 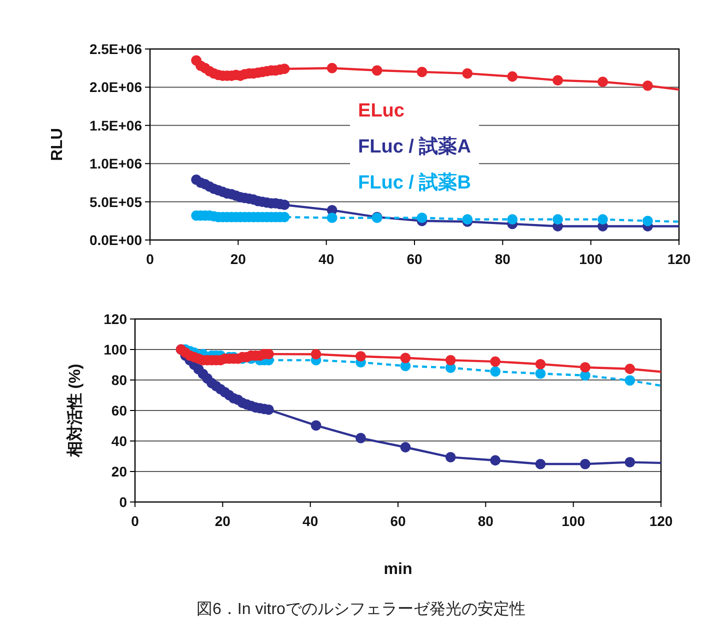 What do you see at coordinates (119, 441) in the screenshot?
I see `y-tick-label: 40` at bounding box center [119, 441].